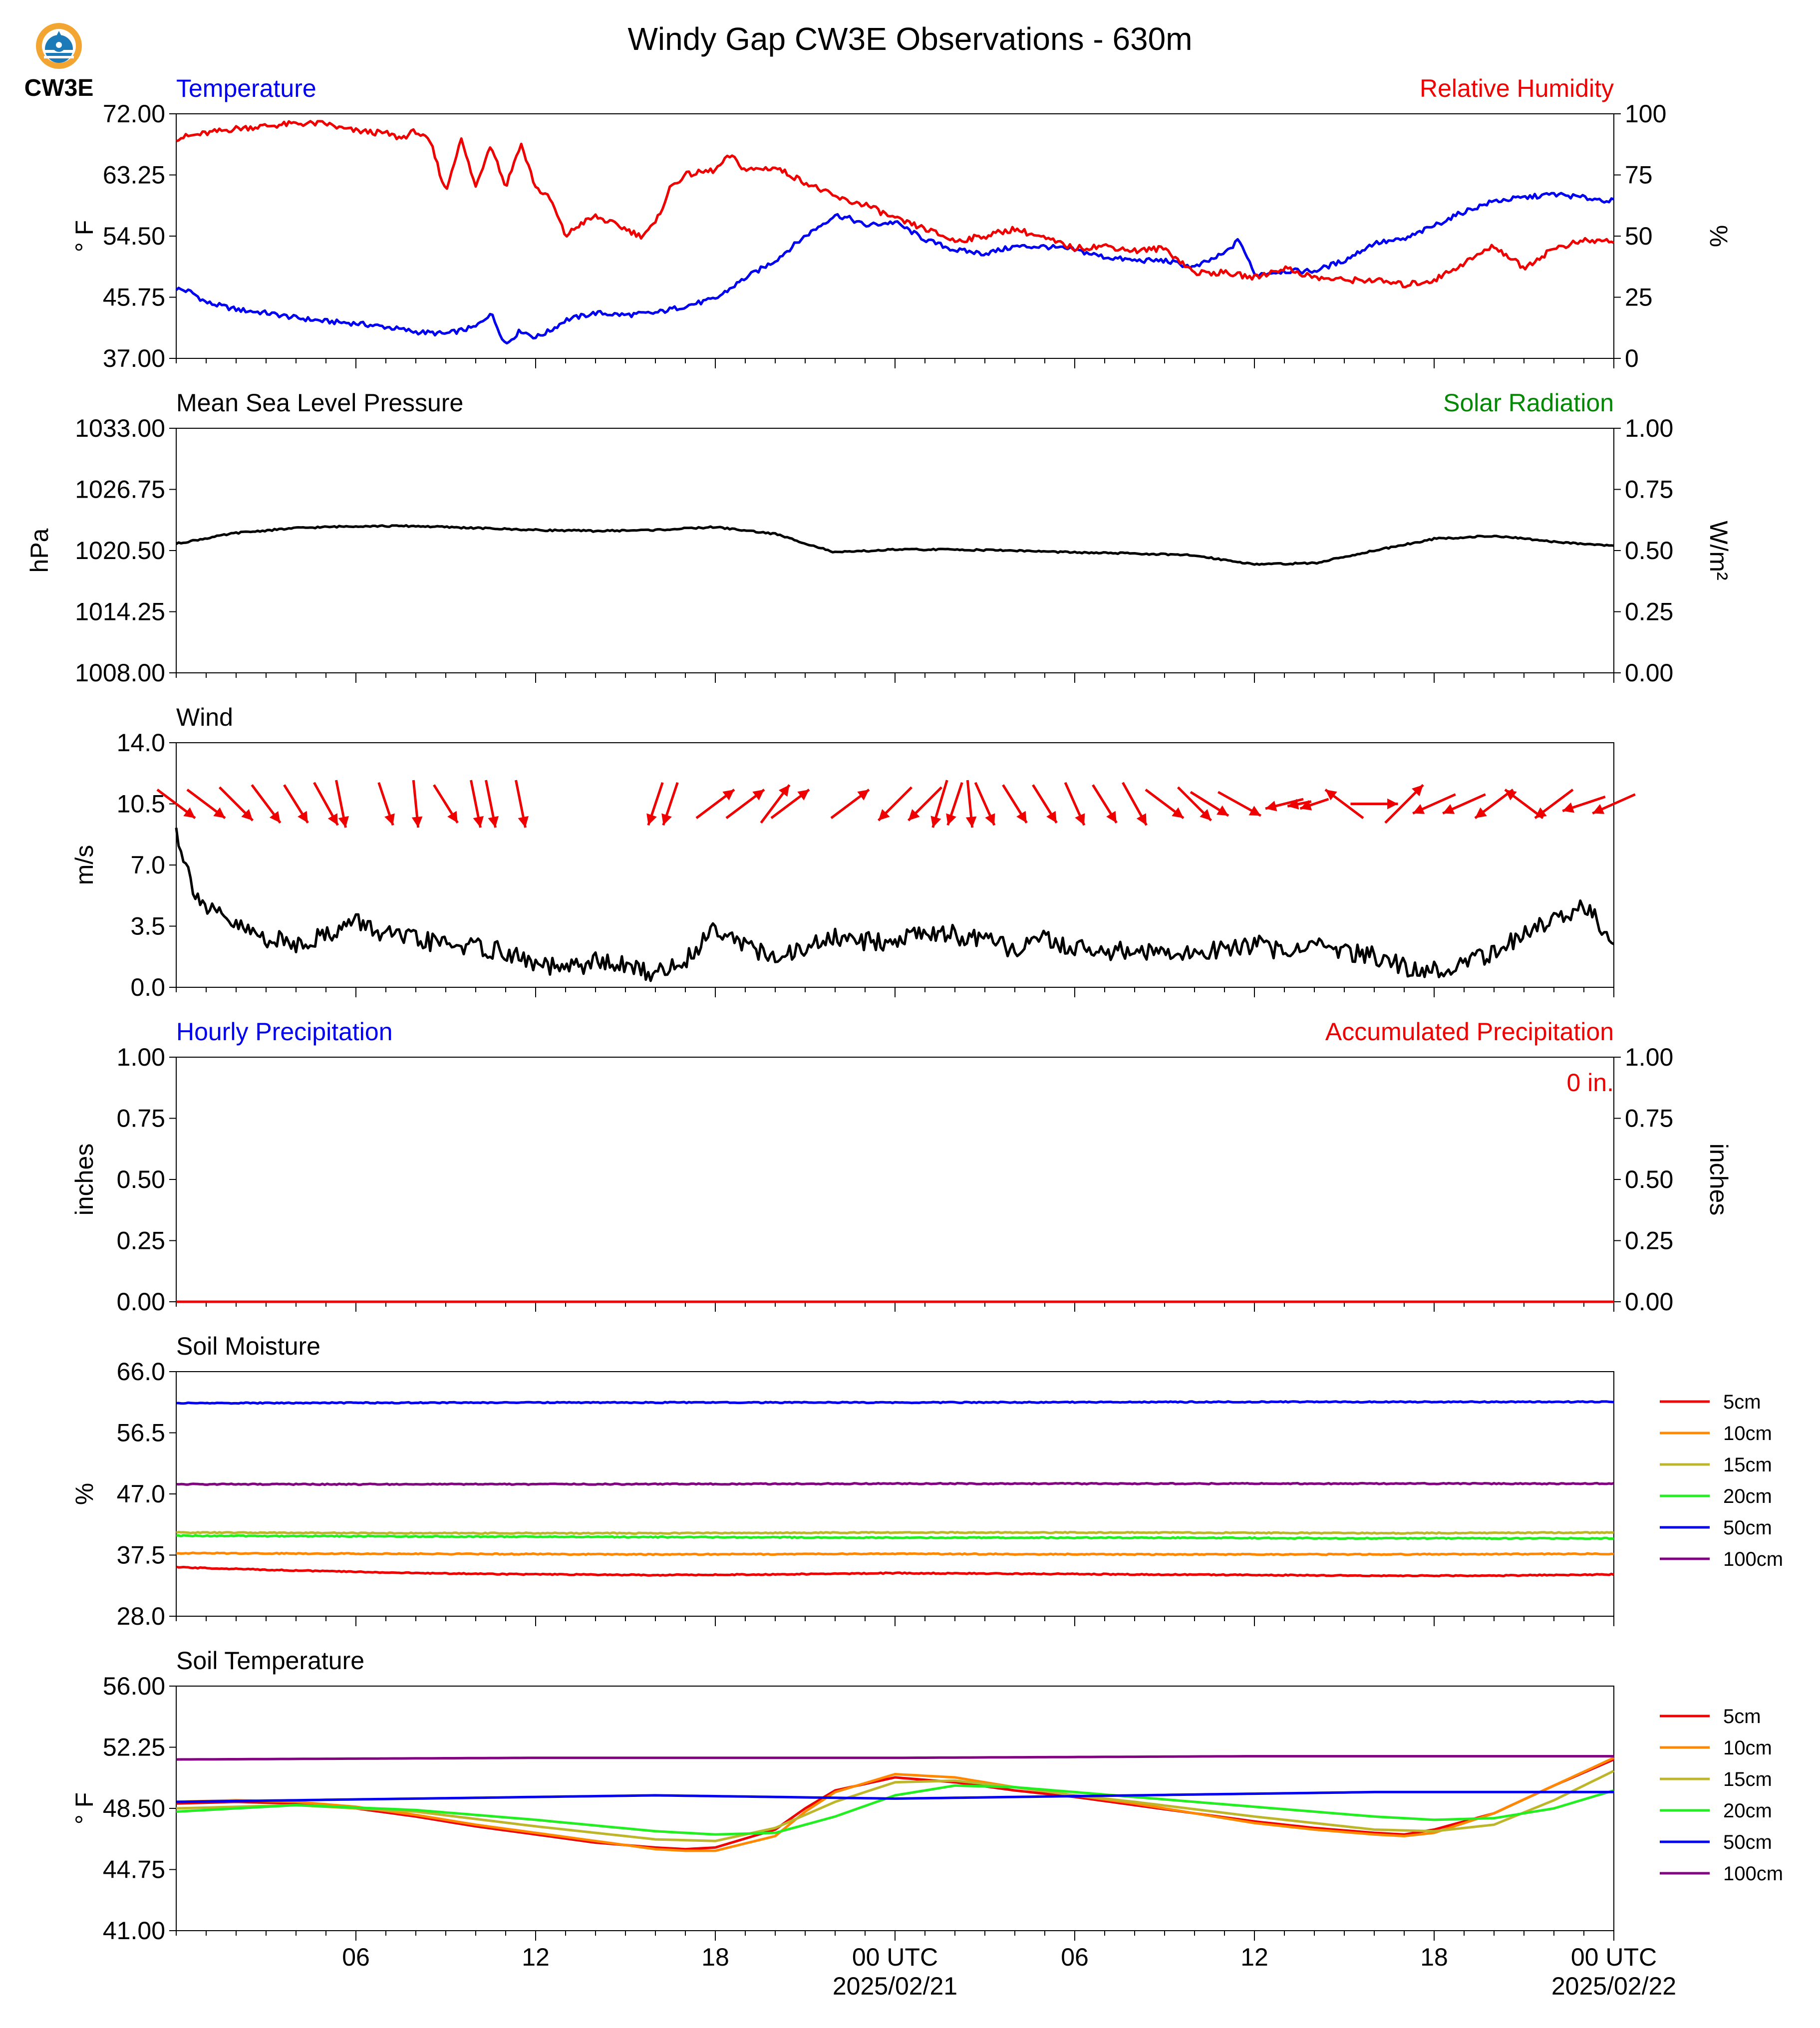  What do you see at coordinates (1649, 1057) in the screenshot?
I see `y2tick-label: 1.00` at bounding box center [1649, 1057].